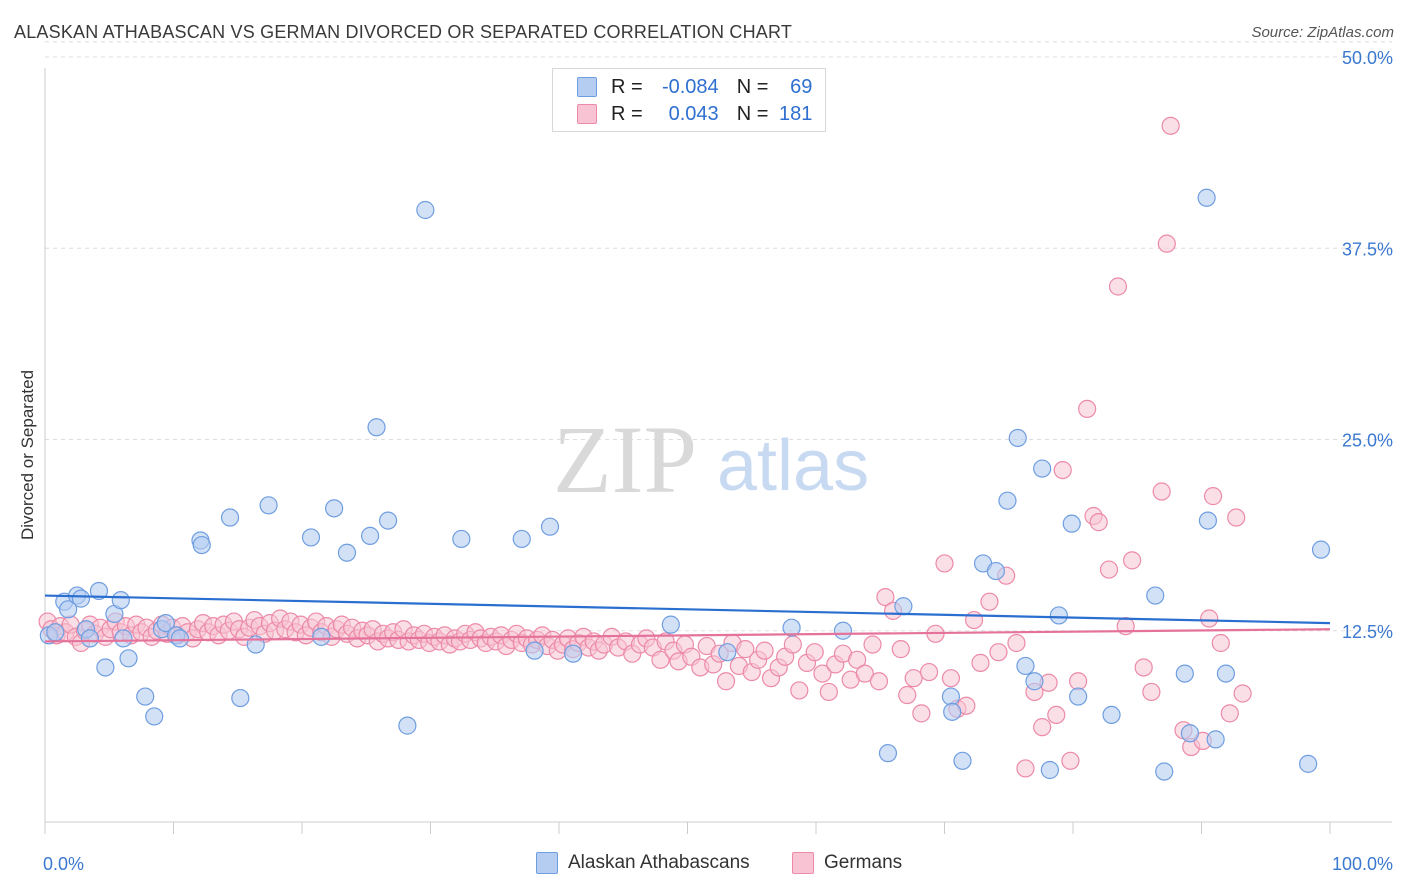  What do you see at coordinates (803, 863) in the screenshot?
I see `series-swatch-pink` at bounding box center [803, 863].